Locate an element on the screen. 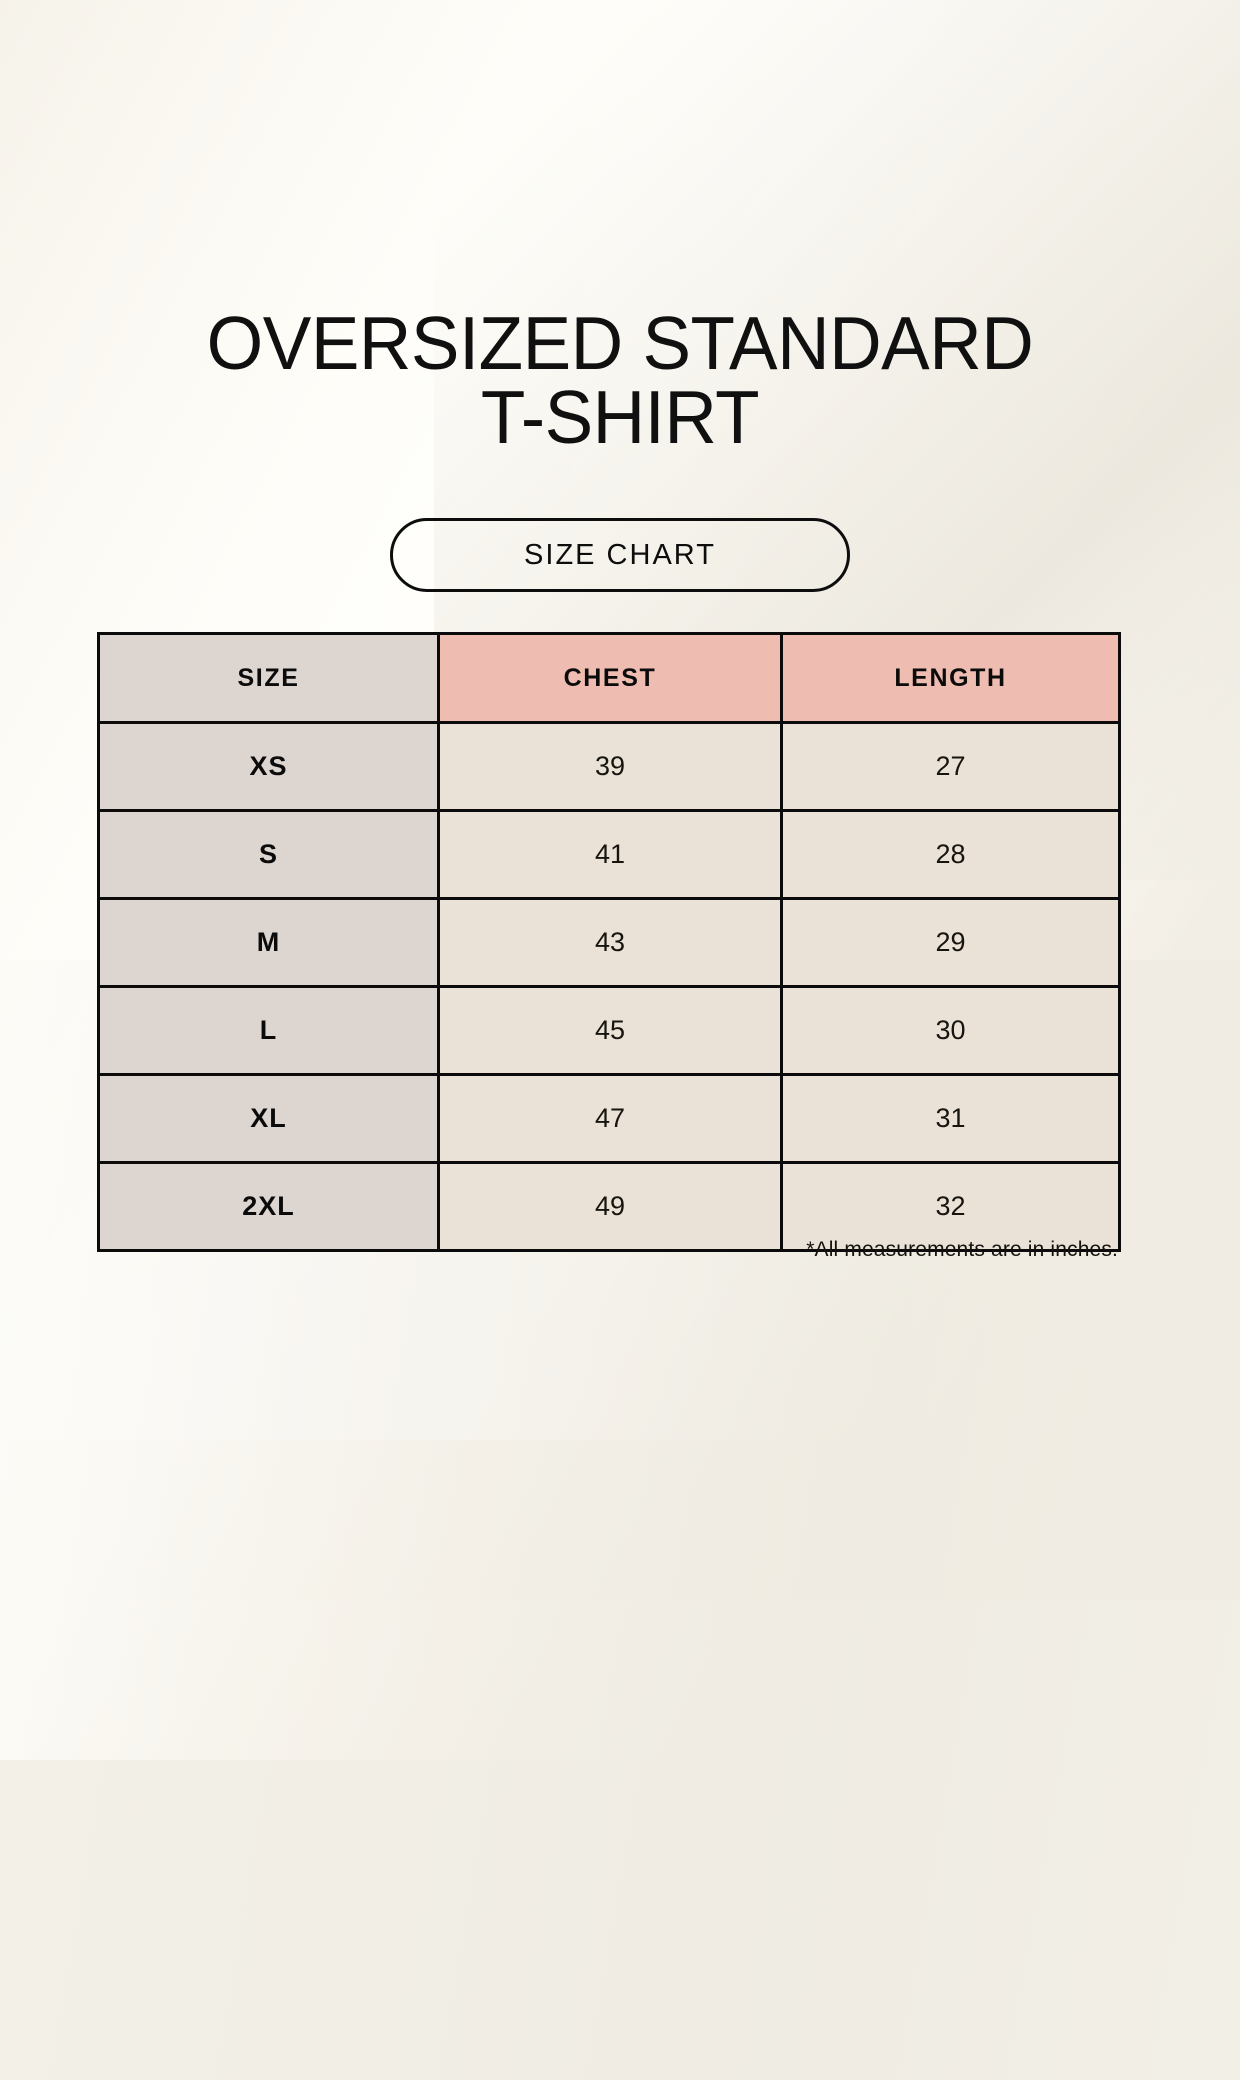 The width and height of the screenshot is (1240, 2080). table-row: S 41 28 is located at coordinates (609, 854).